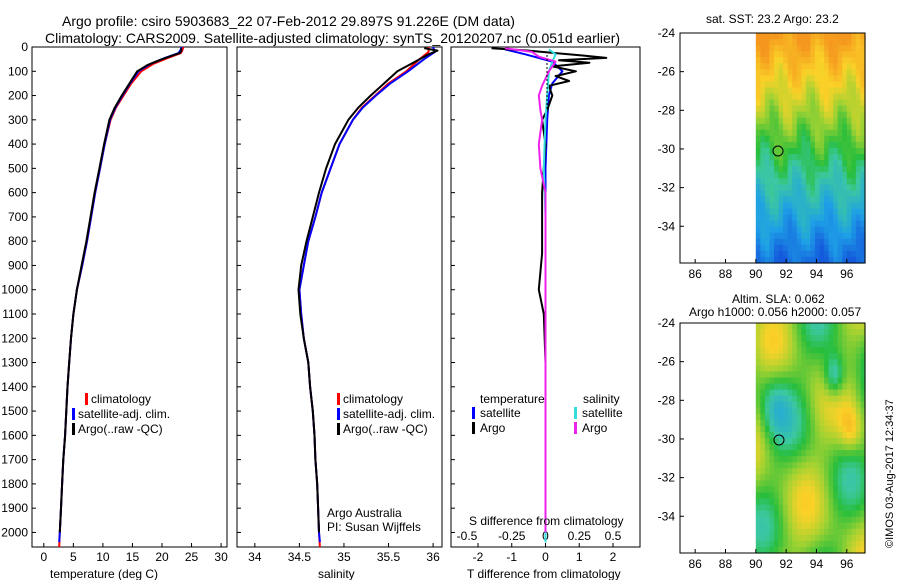 This screenshot has height=580, width=900. What do you see at coordinates (473, 413) in the screenshot?
I see `legend-swatch-t-satellite` at bounding box center [473, 413].